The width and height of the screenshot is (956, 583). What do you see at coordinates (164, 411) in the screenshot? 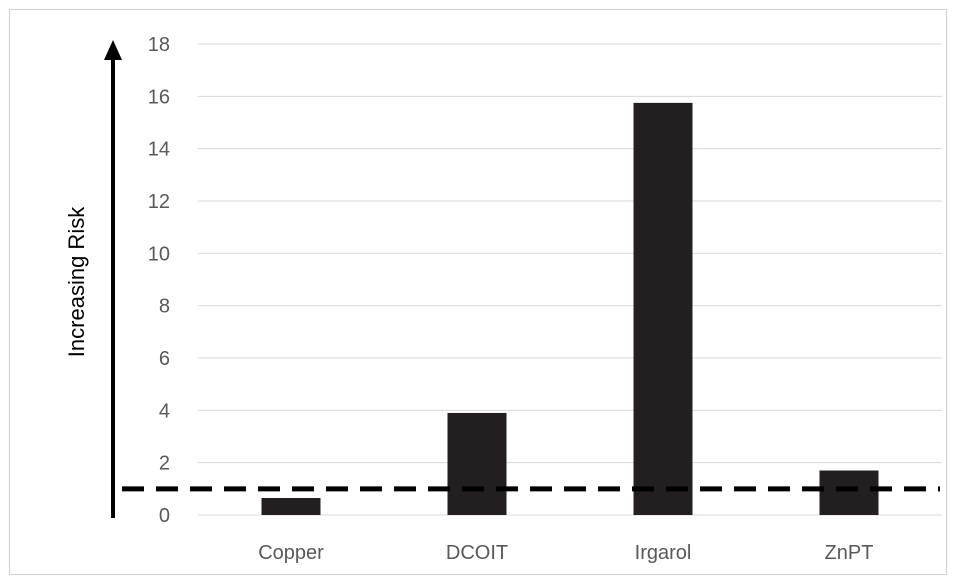
I see `y-tick-label: 4` at bounding box center [164, 411].